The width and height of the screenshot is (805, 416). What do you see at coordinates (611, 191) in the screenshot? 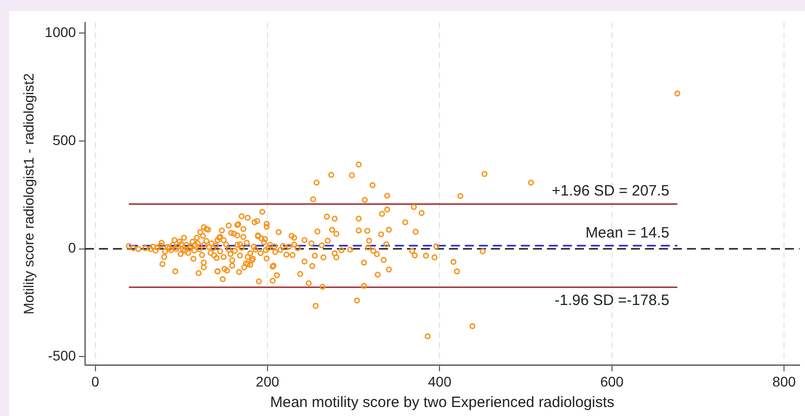
I see `ref-line-label: +1.96 SD = 207.5` at bounding box center [611, 191].